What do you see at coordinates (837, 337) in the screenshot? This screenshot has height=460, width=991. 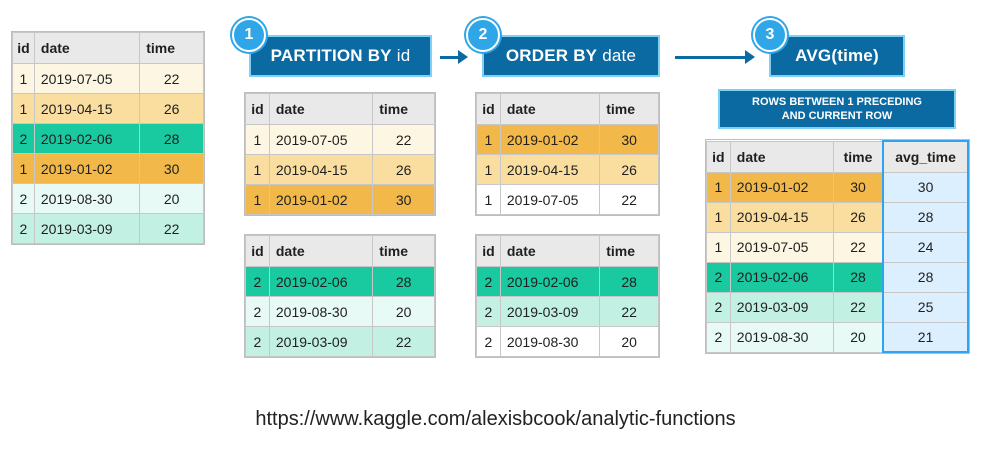 I see `table-row: 2 2019-08-30 20 21` at bounding box center [837, 337].